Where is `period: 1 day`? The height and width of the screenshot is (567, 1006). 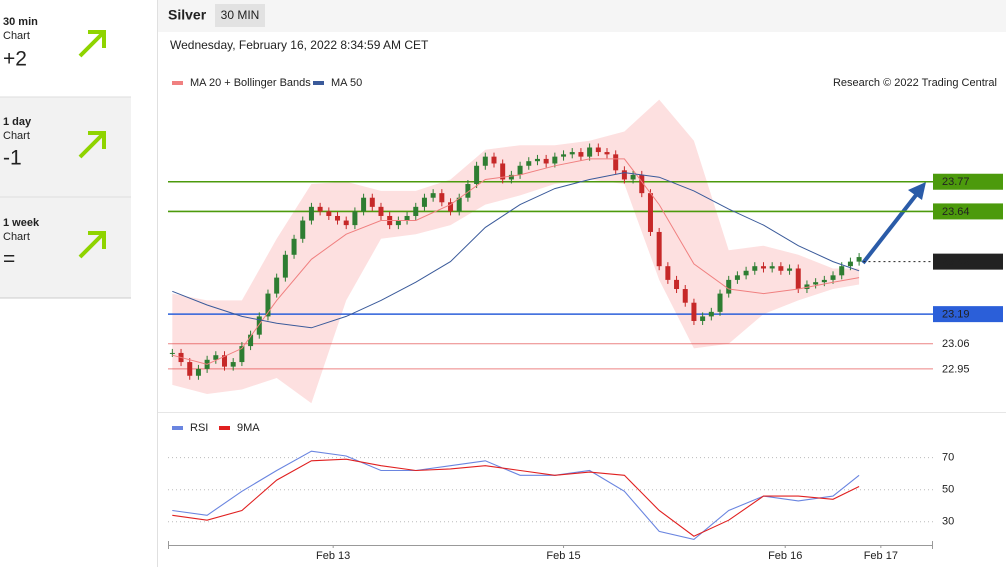 period: 1 day is located at coordinates (17, 122).